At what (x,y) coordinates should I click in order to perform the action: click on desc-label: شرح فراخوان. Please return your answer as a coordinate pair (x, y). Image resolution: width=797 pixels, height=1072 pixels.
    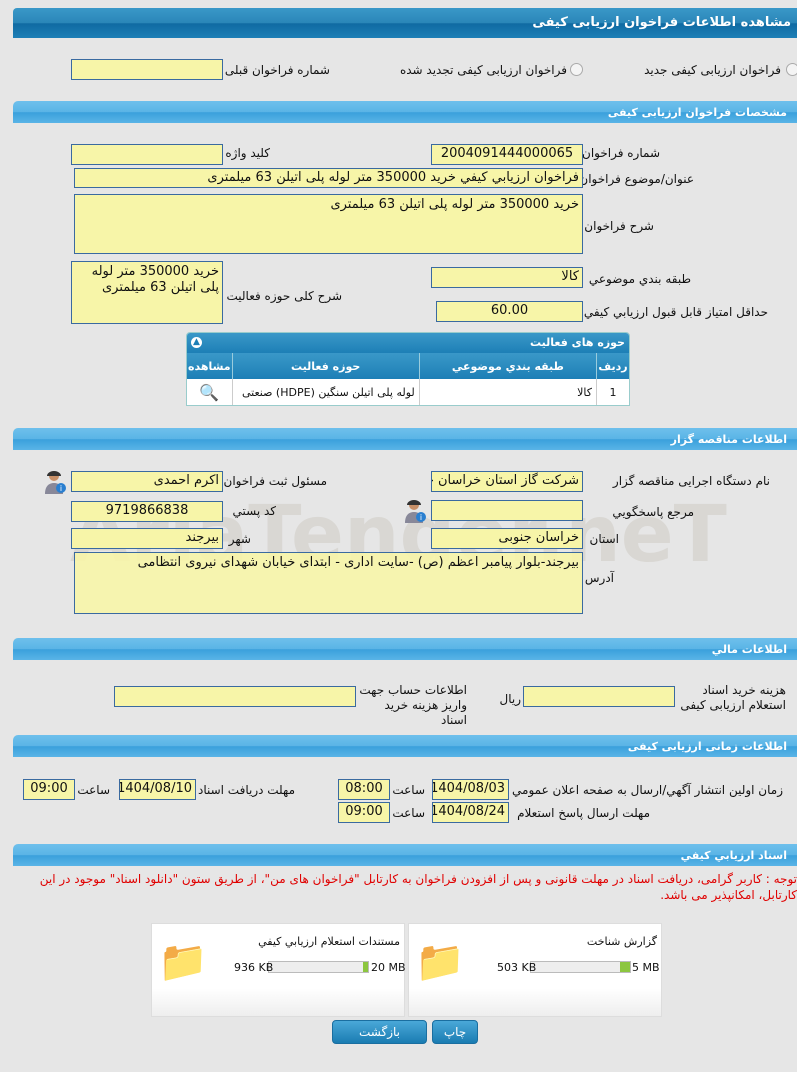
    Looking at the image, I should click on (619, 226).